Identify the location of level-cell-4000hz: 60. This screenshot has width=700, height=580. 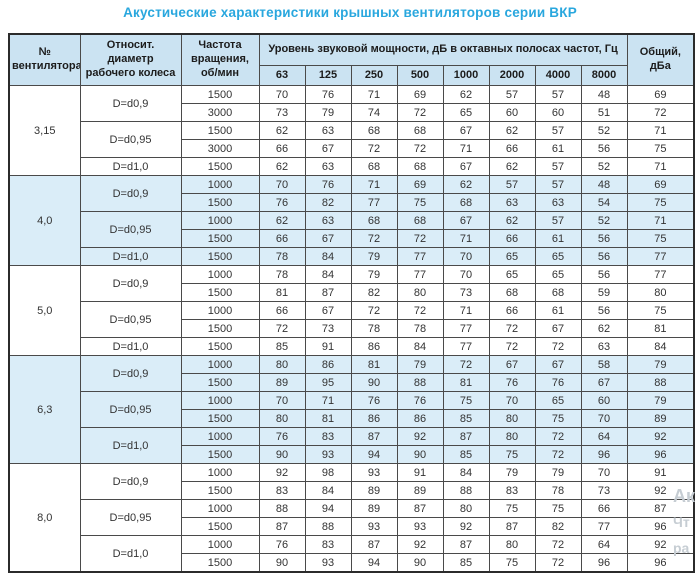
(558, 112).